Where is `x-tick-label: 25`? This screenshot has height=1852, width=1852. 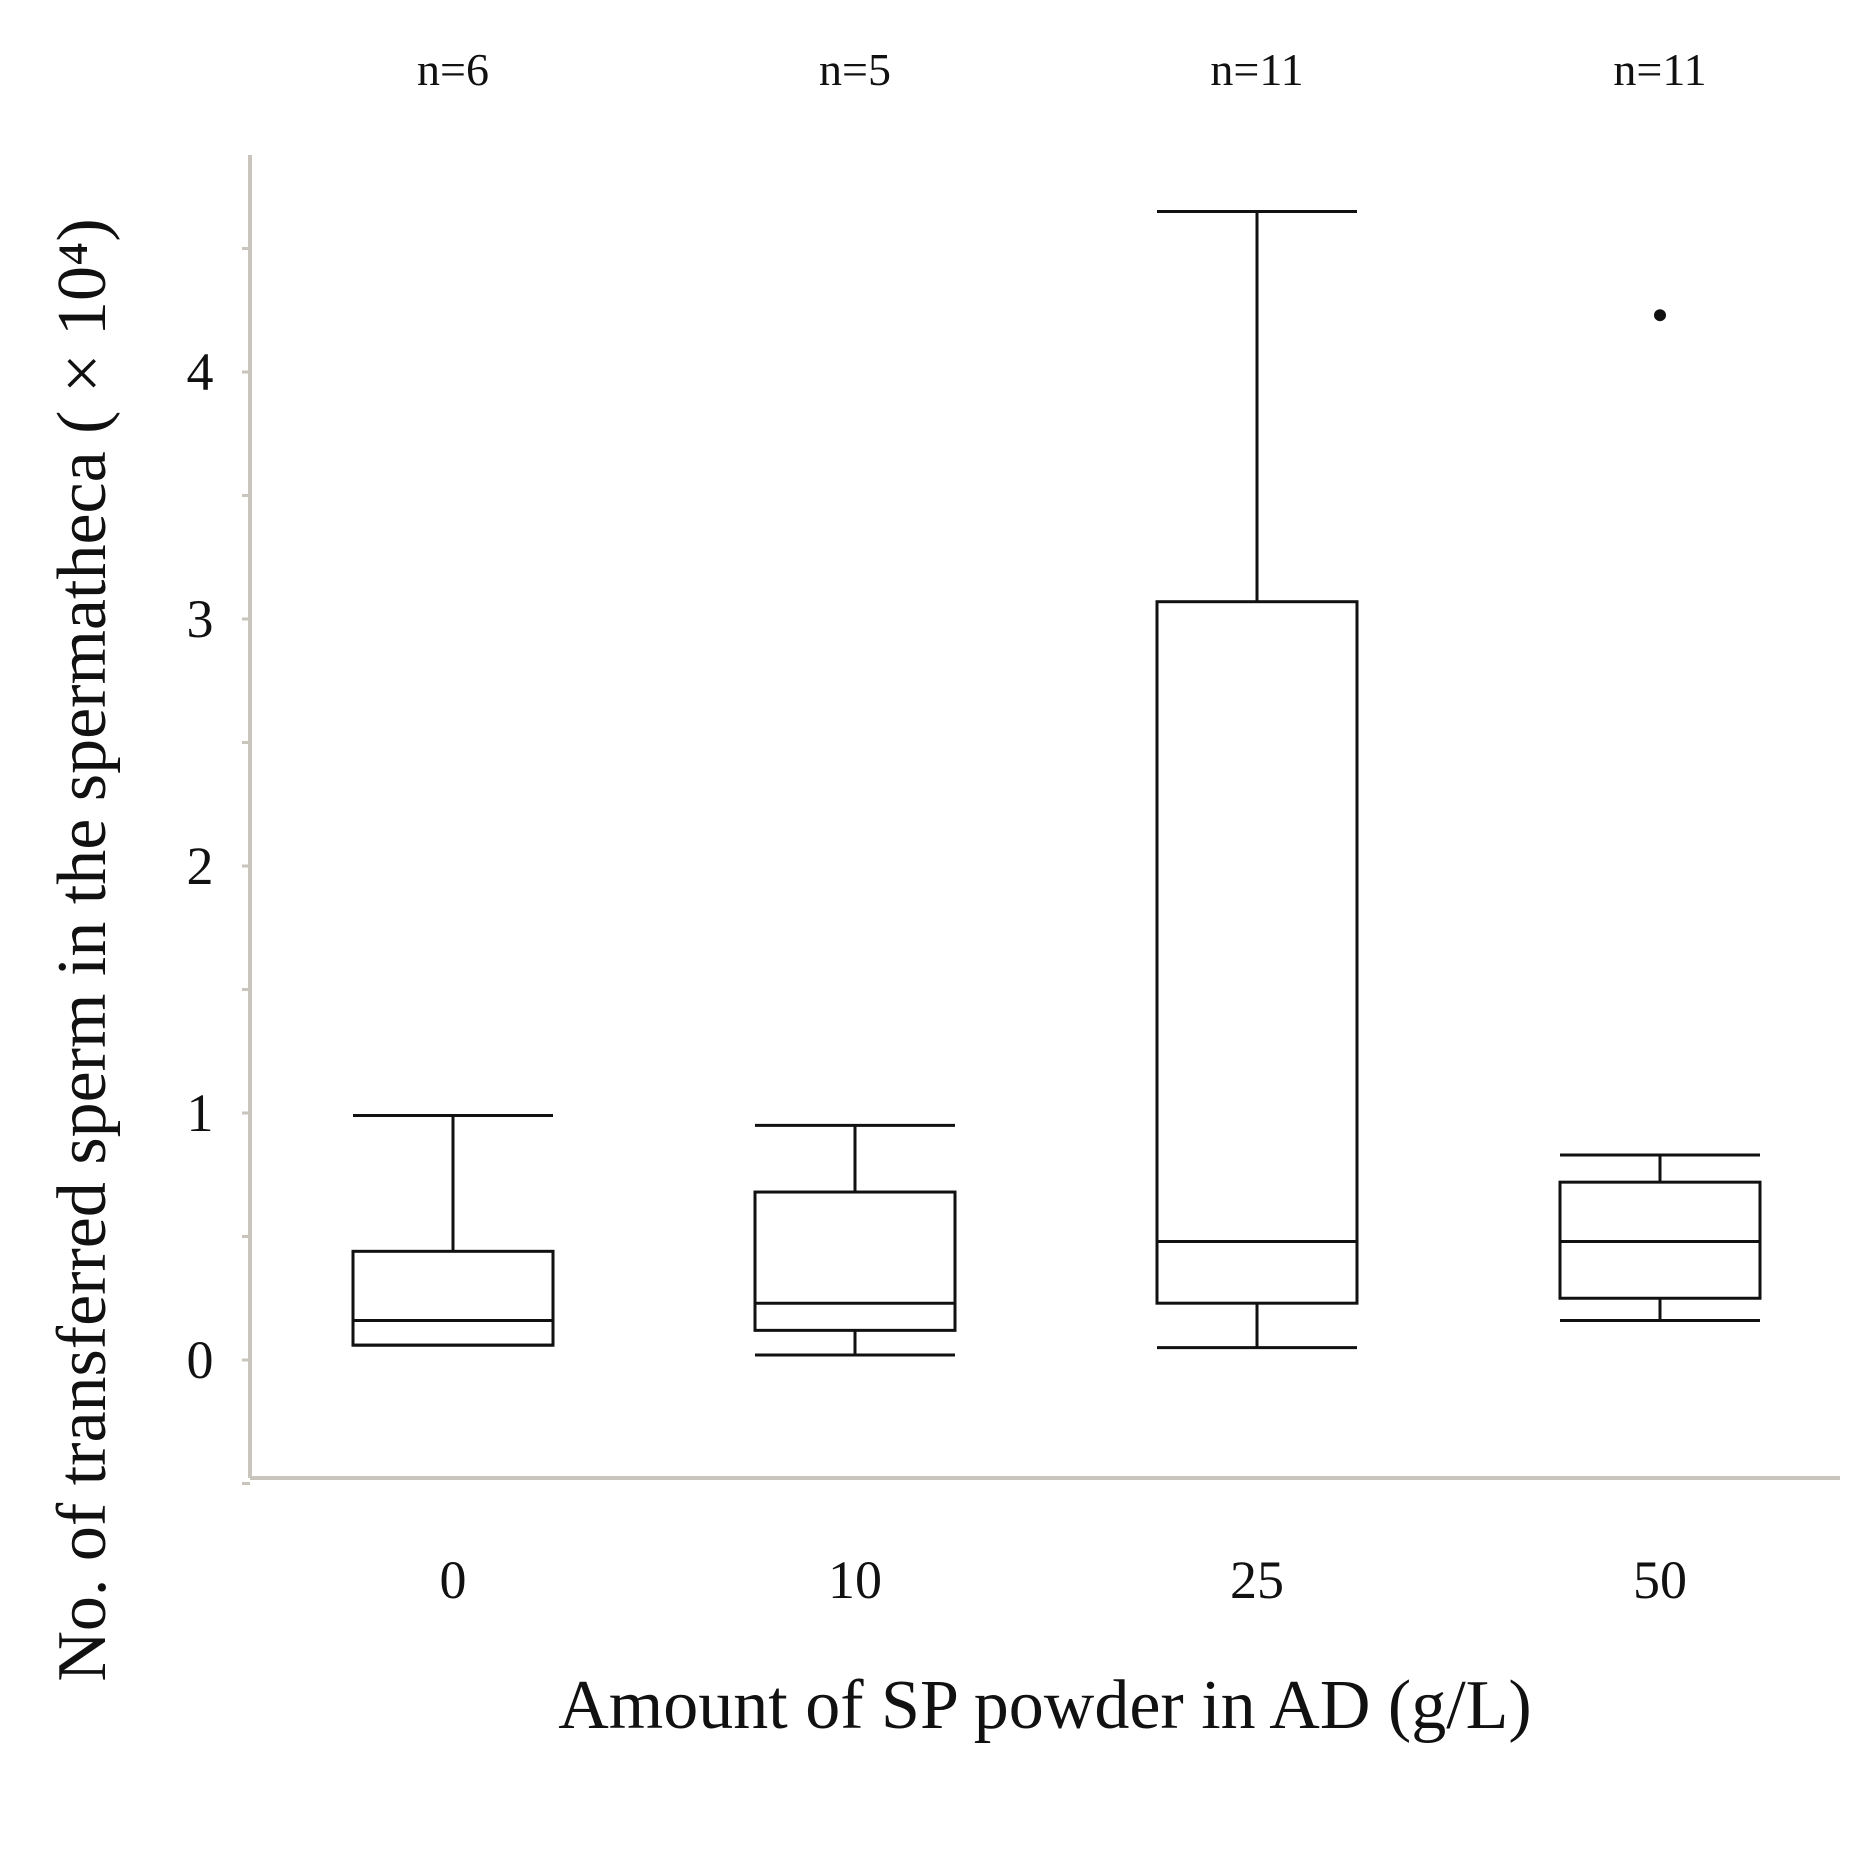 x-tick-label: 25 is located at coordinates (1257, 1580).